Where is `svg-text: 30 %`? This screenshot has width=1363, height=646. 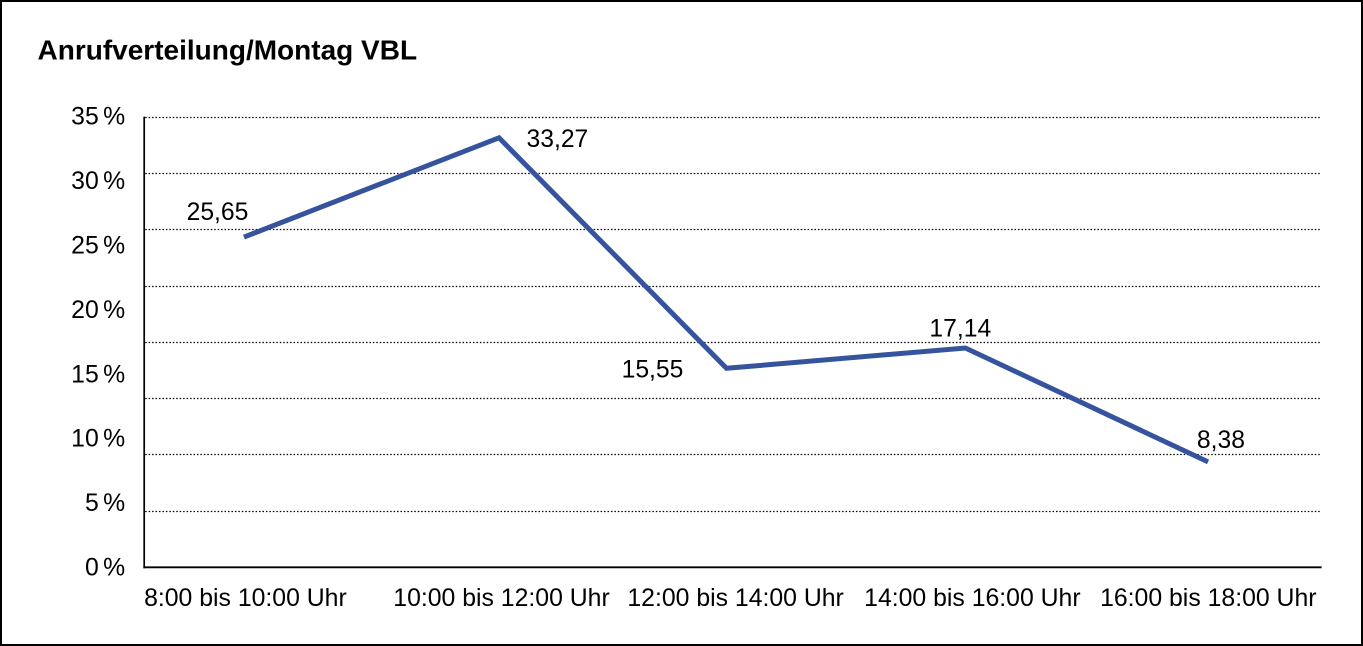 svg-text: 30 % is located at coordinates (98, 181).